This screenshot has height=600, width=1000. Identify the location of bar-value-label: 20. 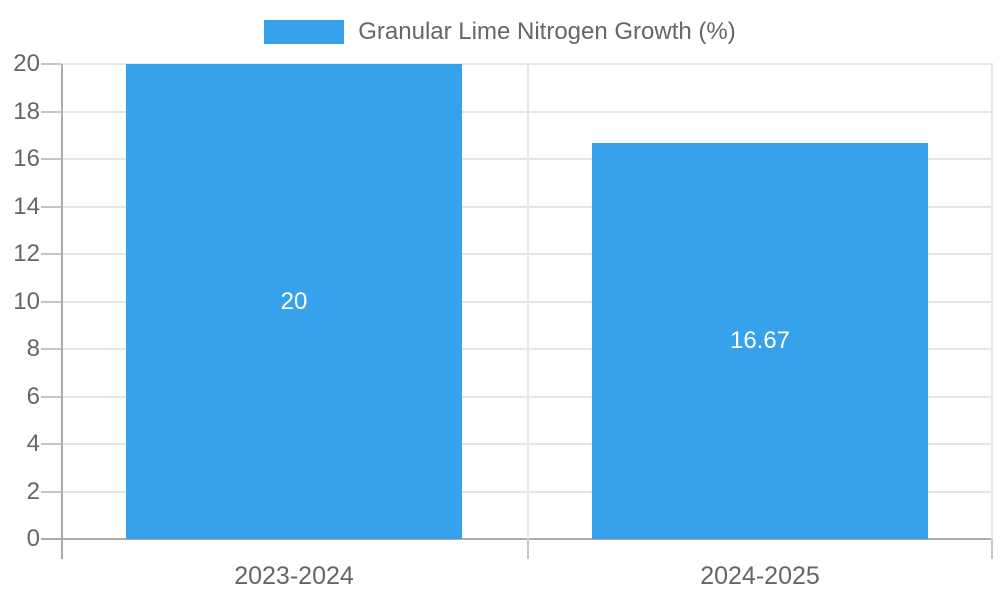
(294, 301).